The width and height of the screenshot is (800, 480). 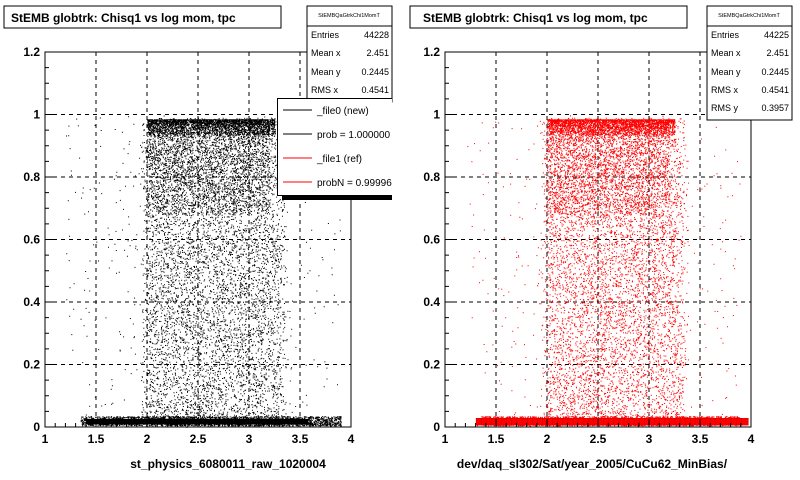 I want to click on right-title: StEMB globtrk: Chisq1 vs log mom, tpc, so click(x=535, y=18).